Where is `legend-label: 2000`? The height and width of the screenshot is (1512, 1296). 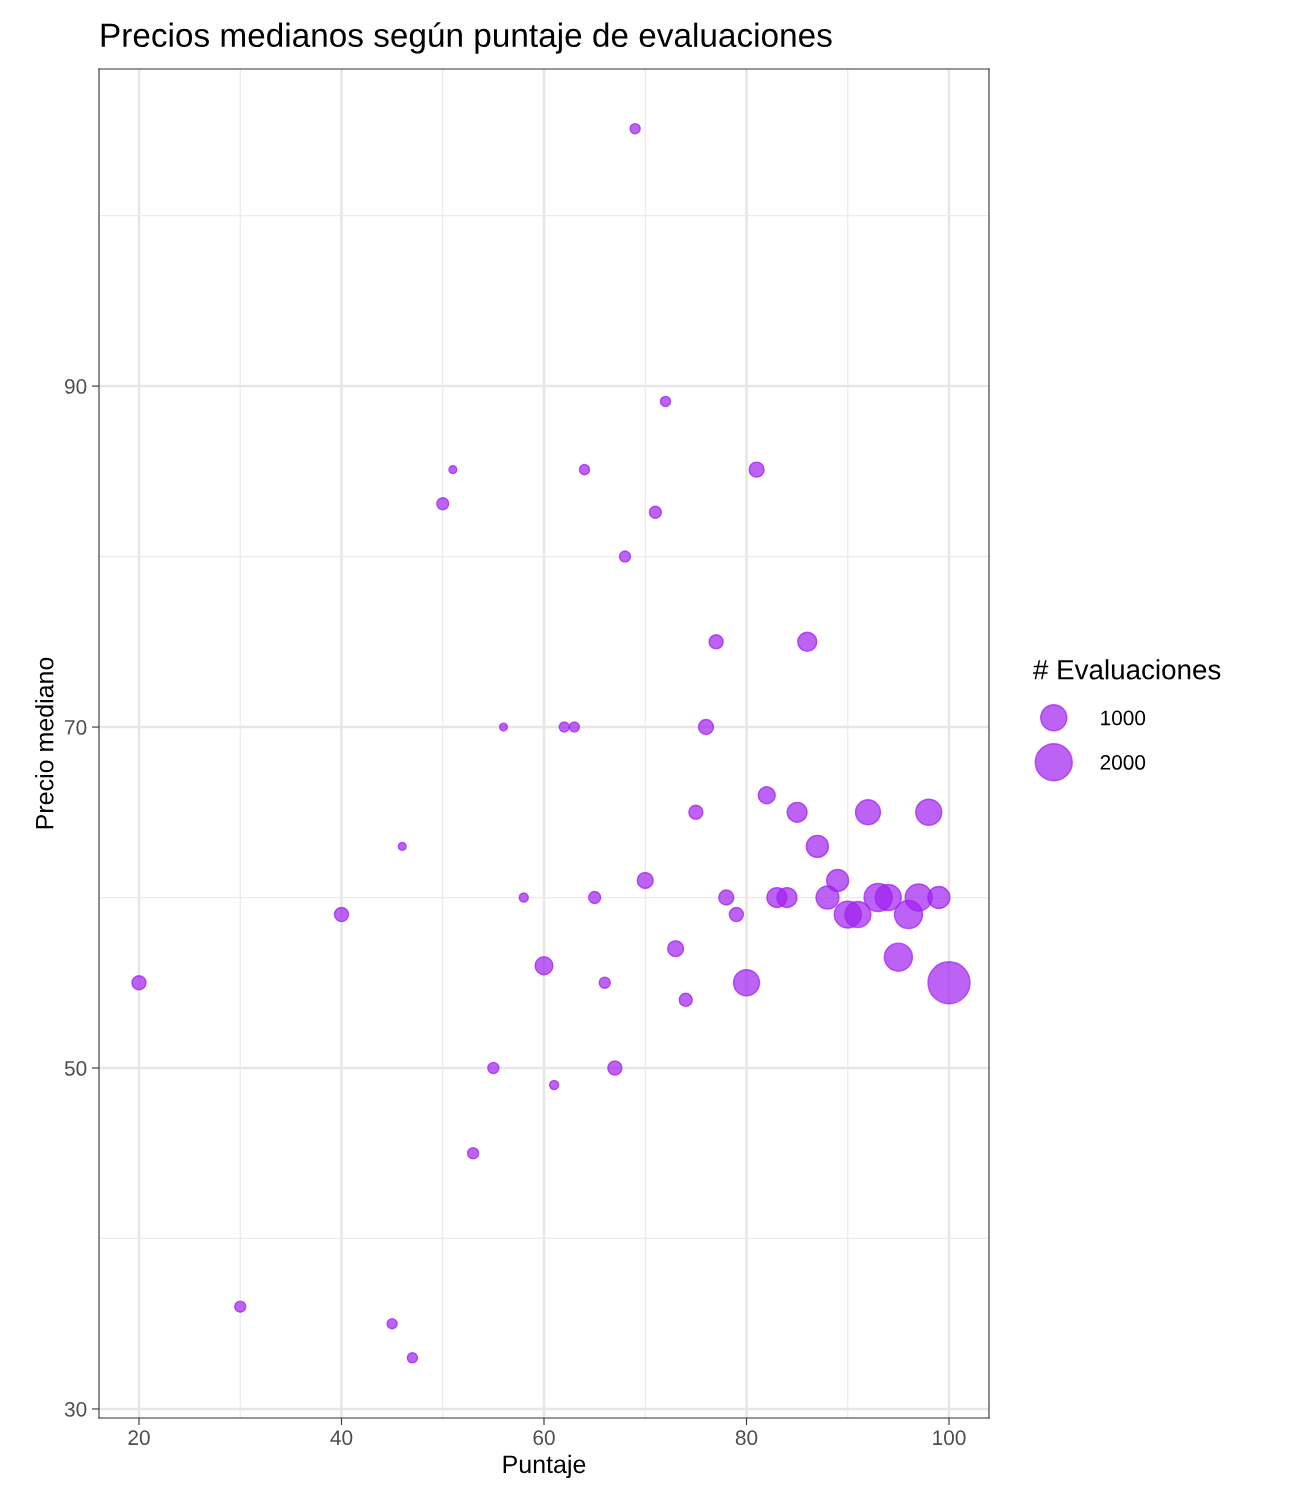
legend-label: 2000 is located at coordinates (1123, 762).